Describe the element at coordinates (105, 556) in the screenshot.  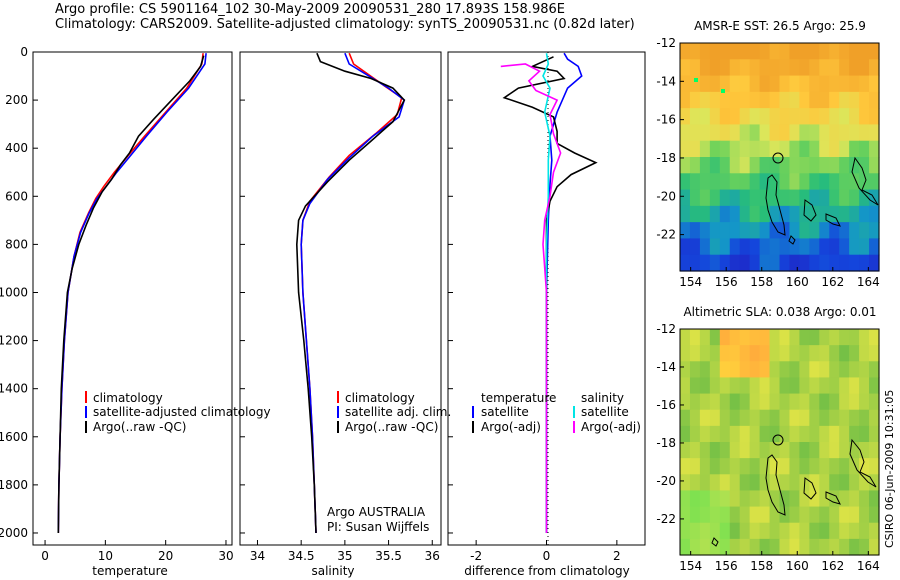
I see `x-tick-label-1: 10` at that location.